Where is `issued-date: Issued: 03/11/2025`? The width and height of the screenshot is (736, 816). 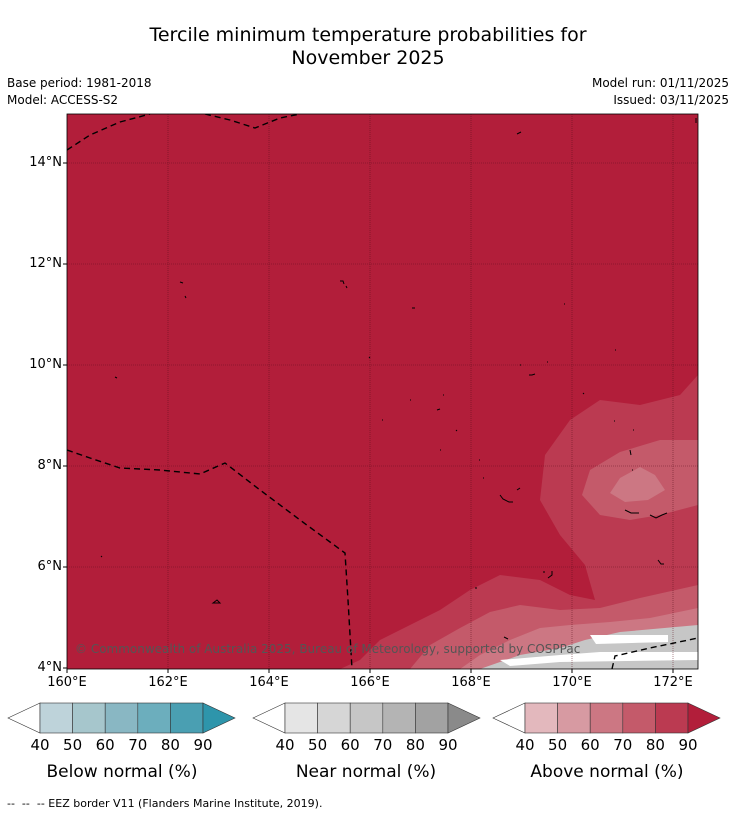
issued-date: Issued: 03/11/2025 is located at coordinates (671, 100).